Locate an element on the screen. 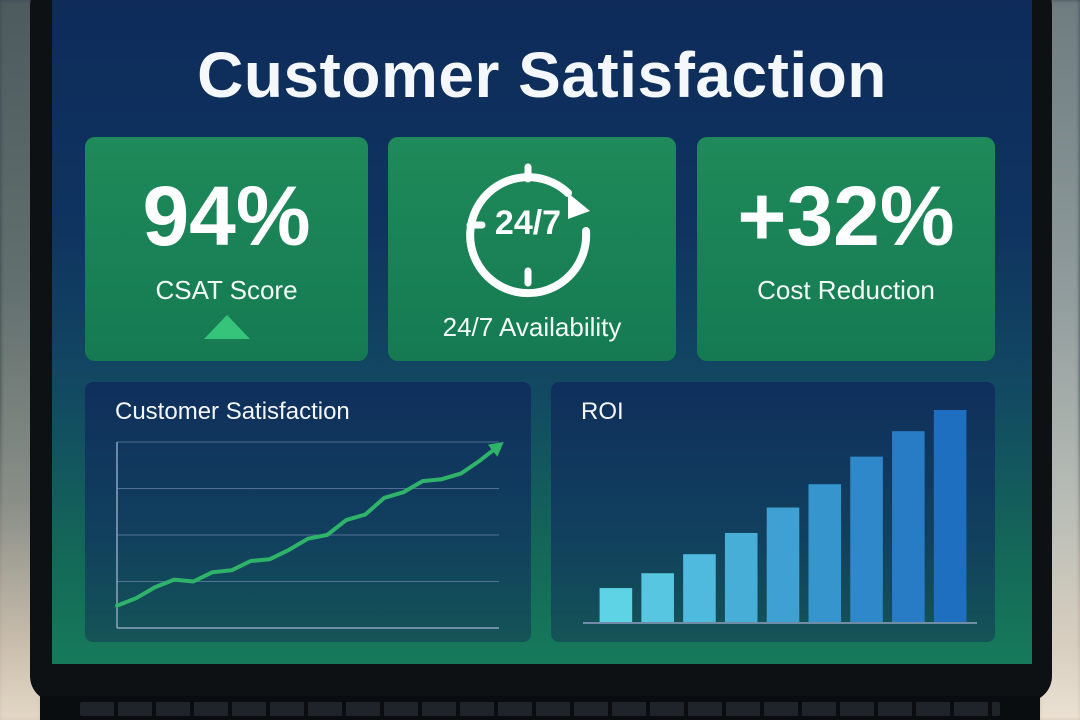 This screenshot has height=720, width=1080. satisfaction-line-chart is located at coordinates (309, 535).